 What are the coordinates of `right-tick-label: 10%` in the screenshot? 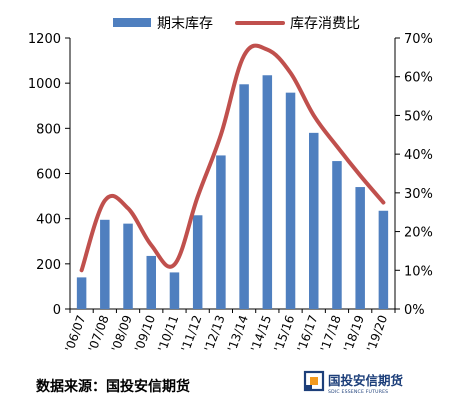 It's located at (418, 271).